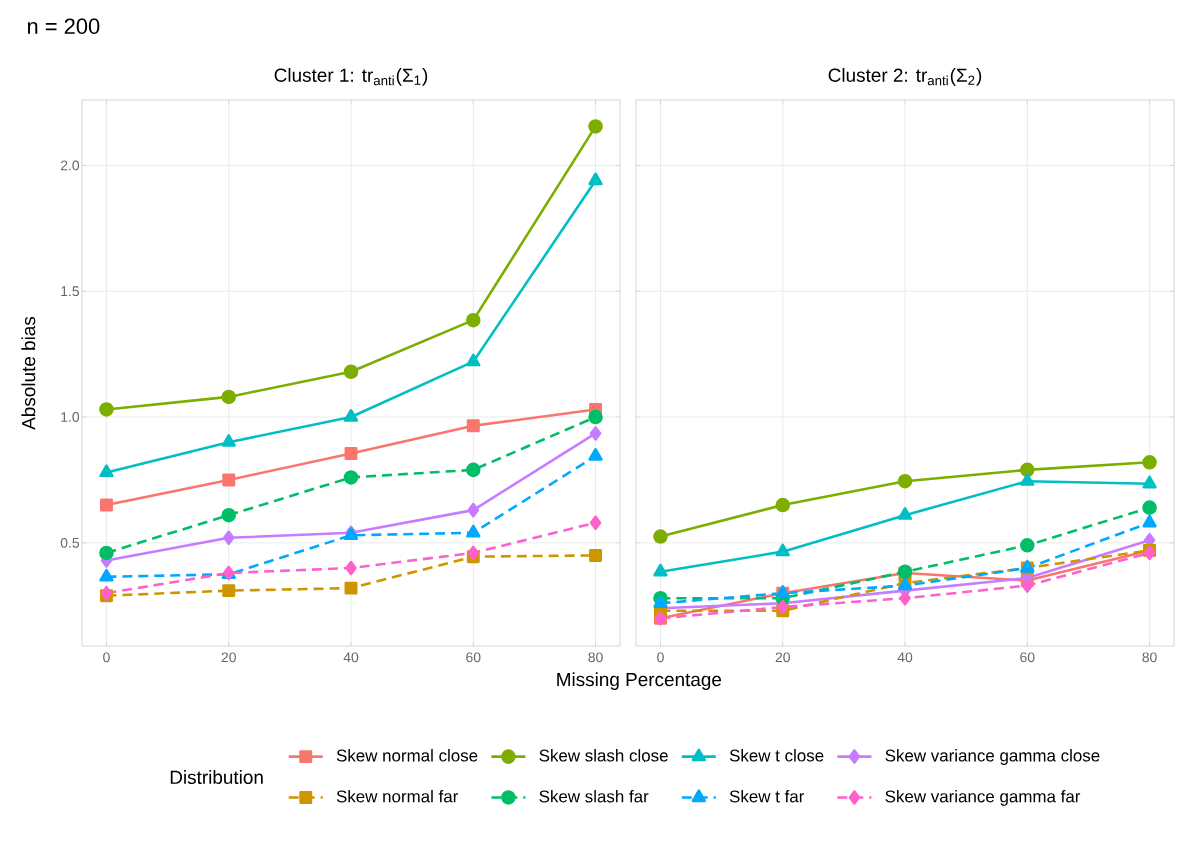 The height and width of the screenshot is (852, 1178). Describe the element at coordinates (407, 755) in the screenshot. I see `legend-label: Skew normal close` at that location.